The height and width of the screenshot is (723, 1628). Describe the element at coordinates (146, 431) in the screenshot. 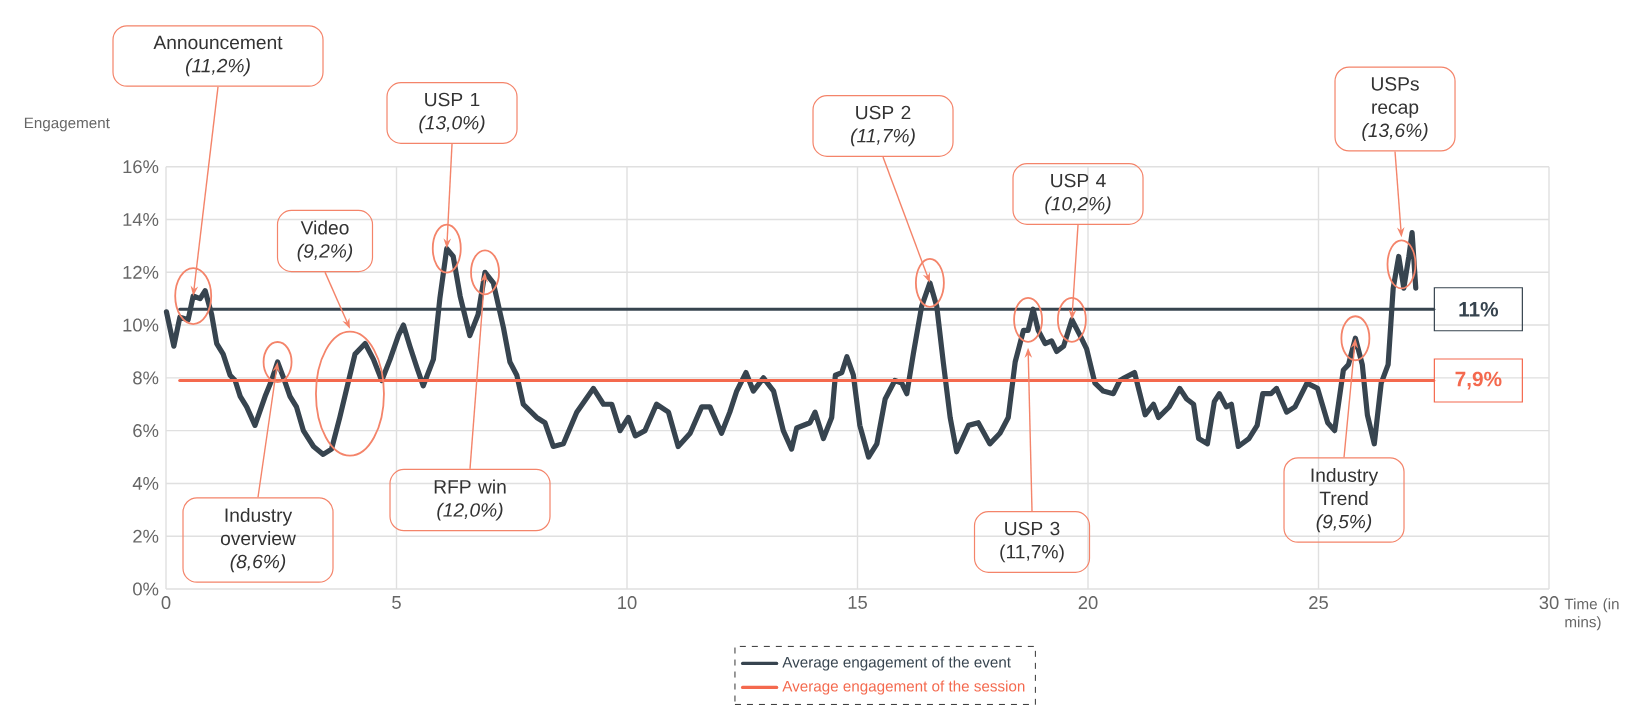

I see `y-tick-label: 6%` at that location.